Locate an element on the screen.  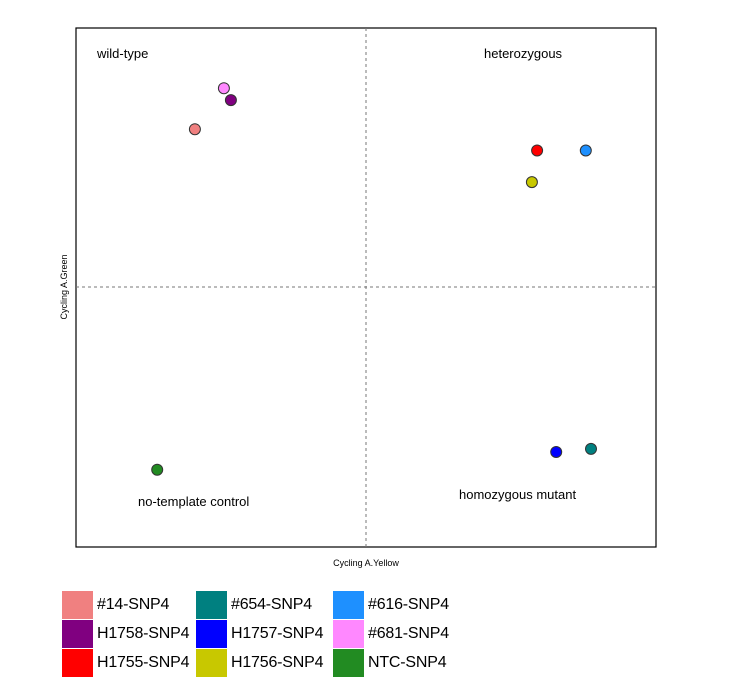
quadrant-label-bottom-right: homozygous mutant is located at coordinates (517, 494).